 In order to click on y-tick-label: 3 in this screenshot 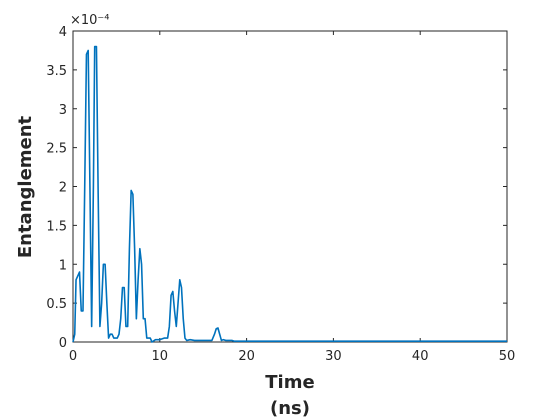, I will do `click(63, 110)`.